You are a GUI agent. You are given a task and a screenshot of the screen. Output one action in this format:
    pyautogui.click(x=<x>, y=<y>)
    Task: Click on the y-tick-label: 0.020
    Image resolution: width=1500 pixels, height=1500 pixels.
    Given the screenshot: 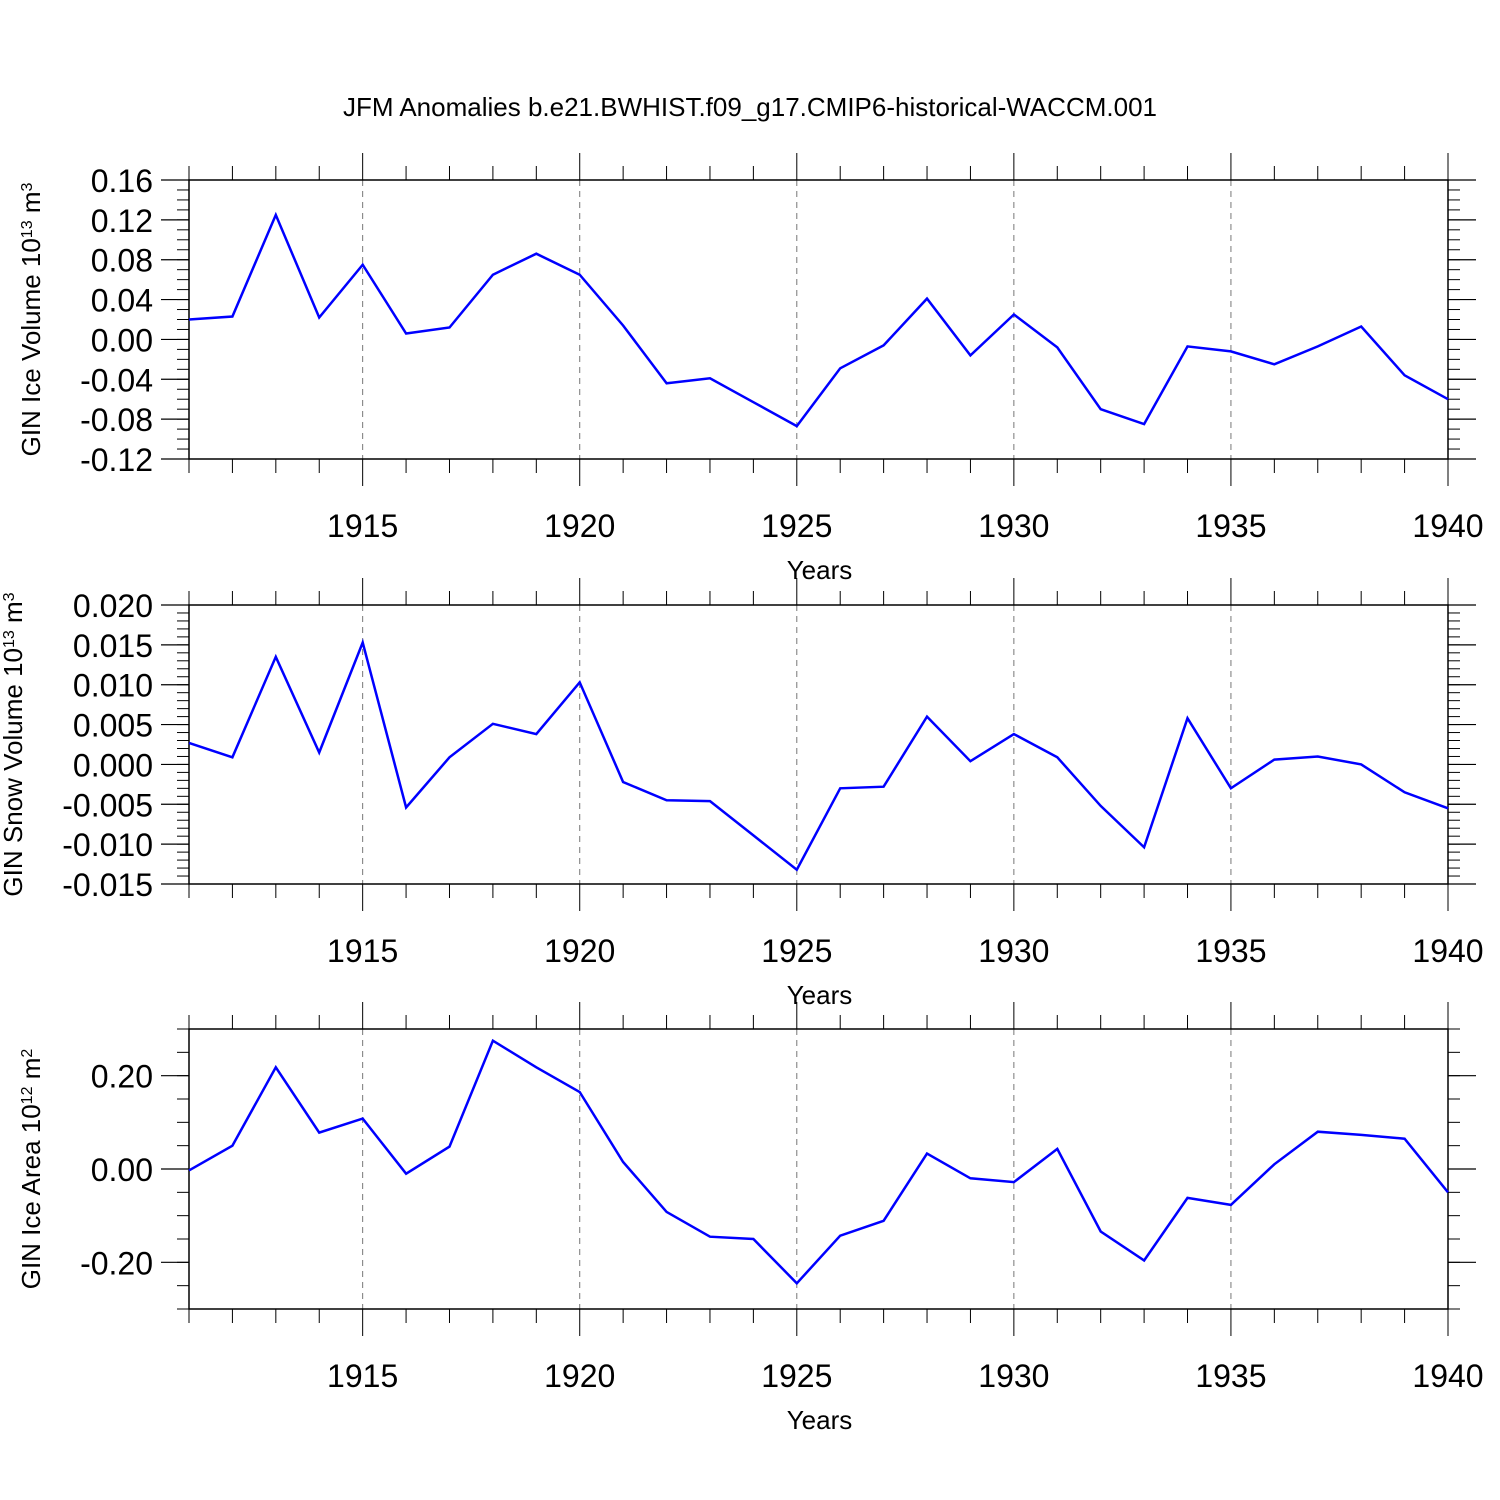 What is the action you would take?
    pyautogui.click(x=113, y=606)
    